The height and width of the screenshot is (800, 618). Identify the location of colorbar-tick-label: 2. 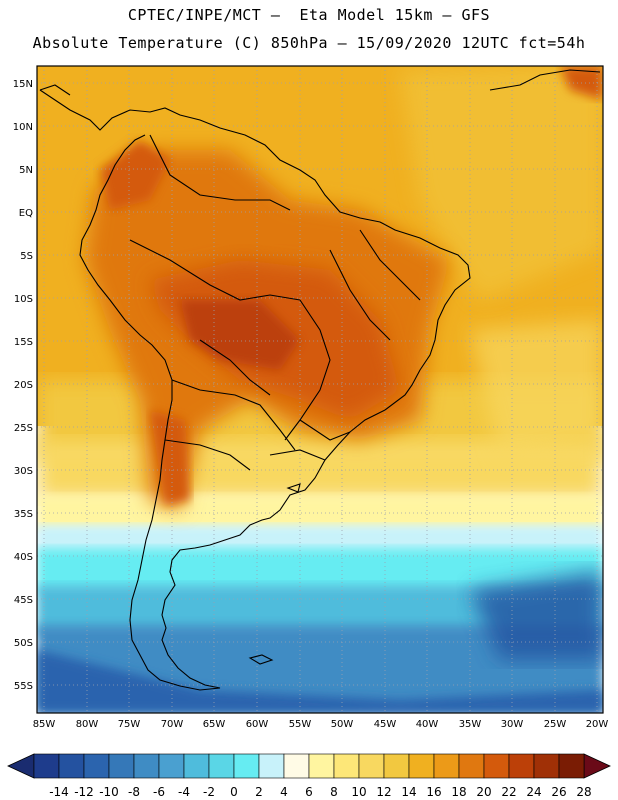
(259, 792).